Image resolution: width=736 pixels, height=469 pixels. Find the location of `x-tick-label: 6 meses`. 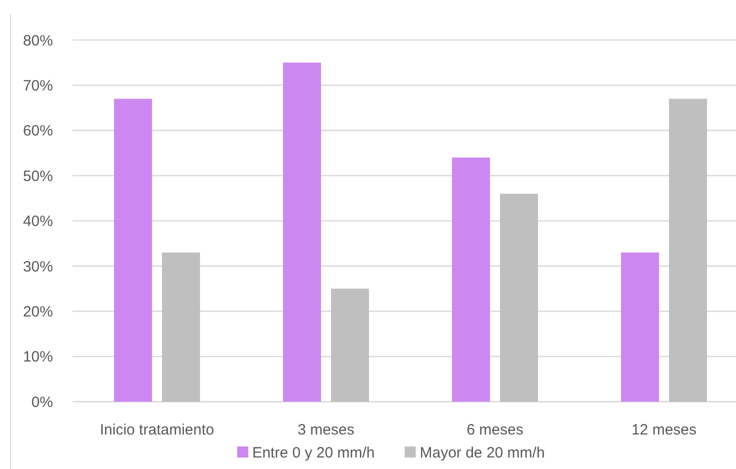

x-tick-label: 6 meses is located at coordinates (495, 429).